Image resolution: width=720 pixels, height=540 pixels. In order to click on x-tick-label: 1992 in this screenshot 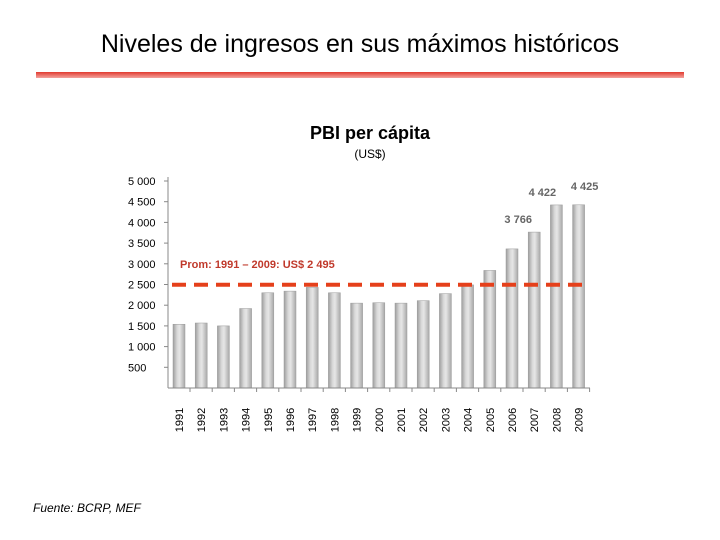, I will do `click(202, 420)`.